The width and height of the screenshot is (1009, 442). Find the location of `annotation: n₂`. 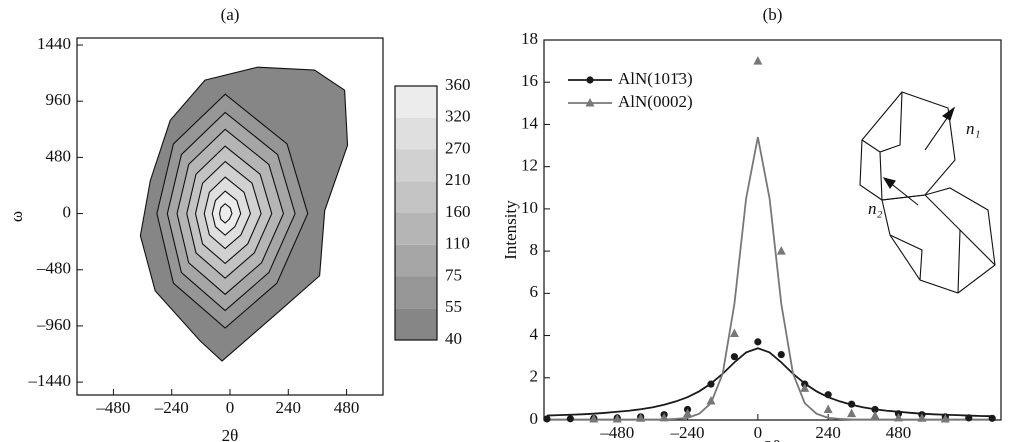

annotation: n₂ is located at coordinates (875, 208).